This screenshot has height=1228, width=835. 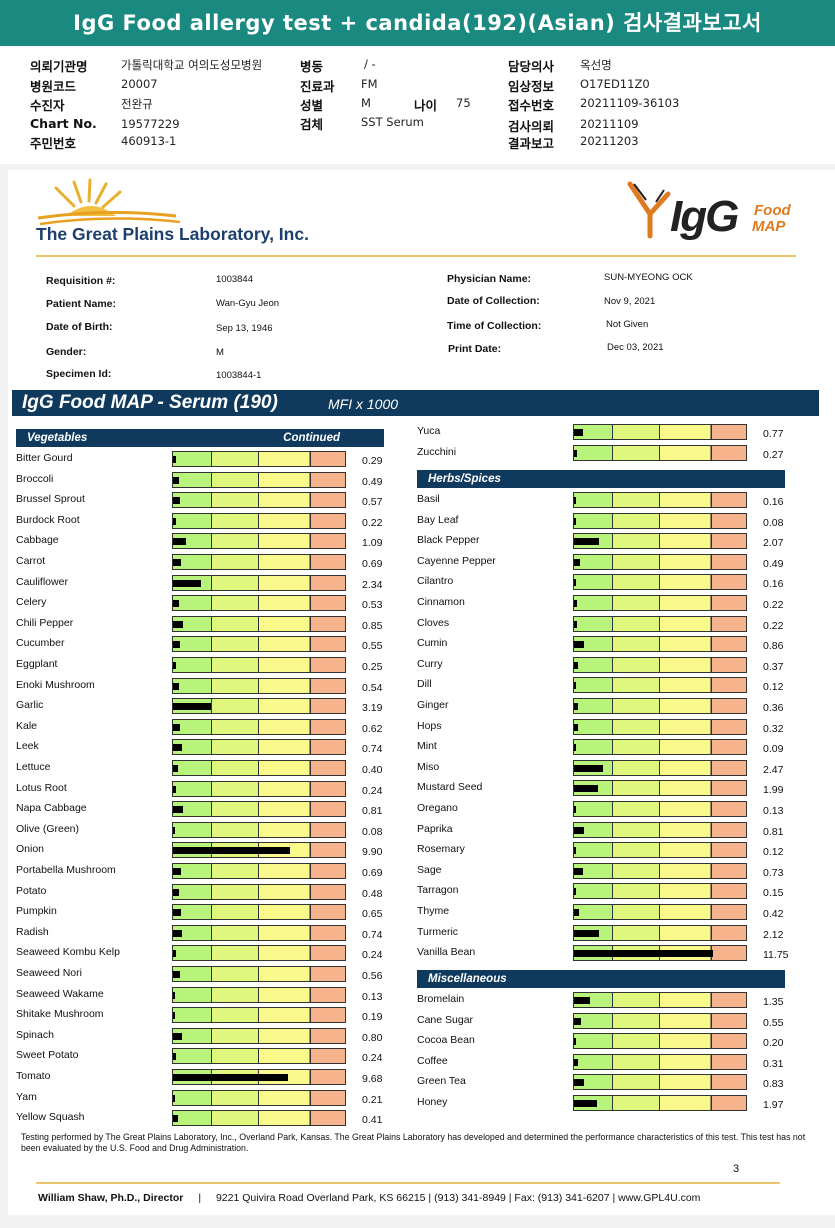 I want to click on field-value: SST Serum, so click(x=392, y=122).